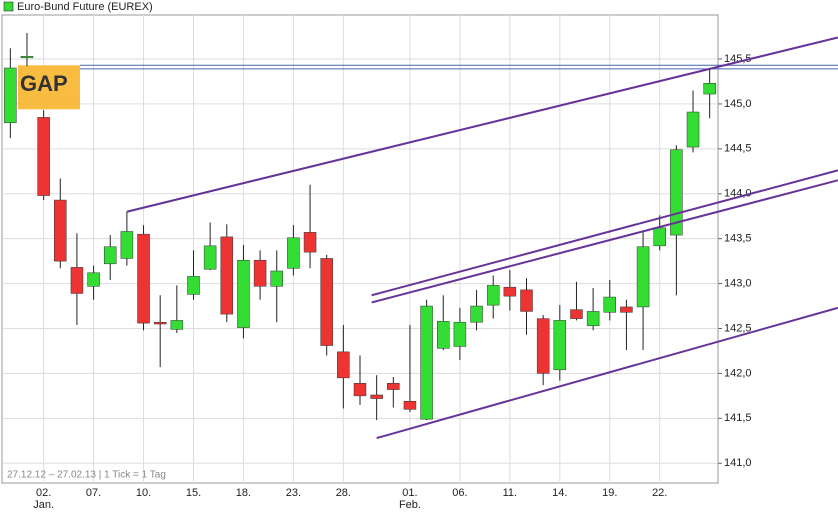 The image size is (838, 521). What do you see at coordinates (738, 373) in the screenshot?
I see `y-tick-label: 142,0` at bounding box center [738, 373].